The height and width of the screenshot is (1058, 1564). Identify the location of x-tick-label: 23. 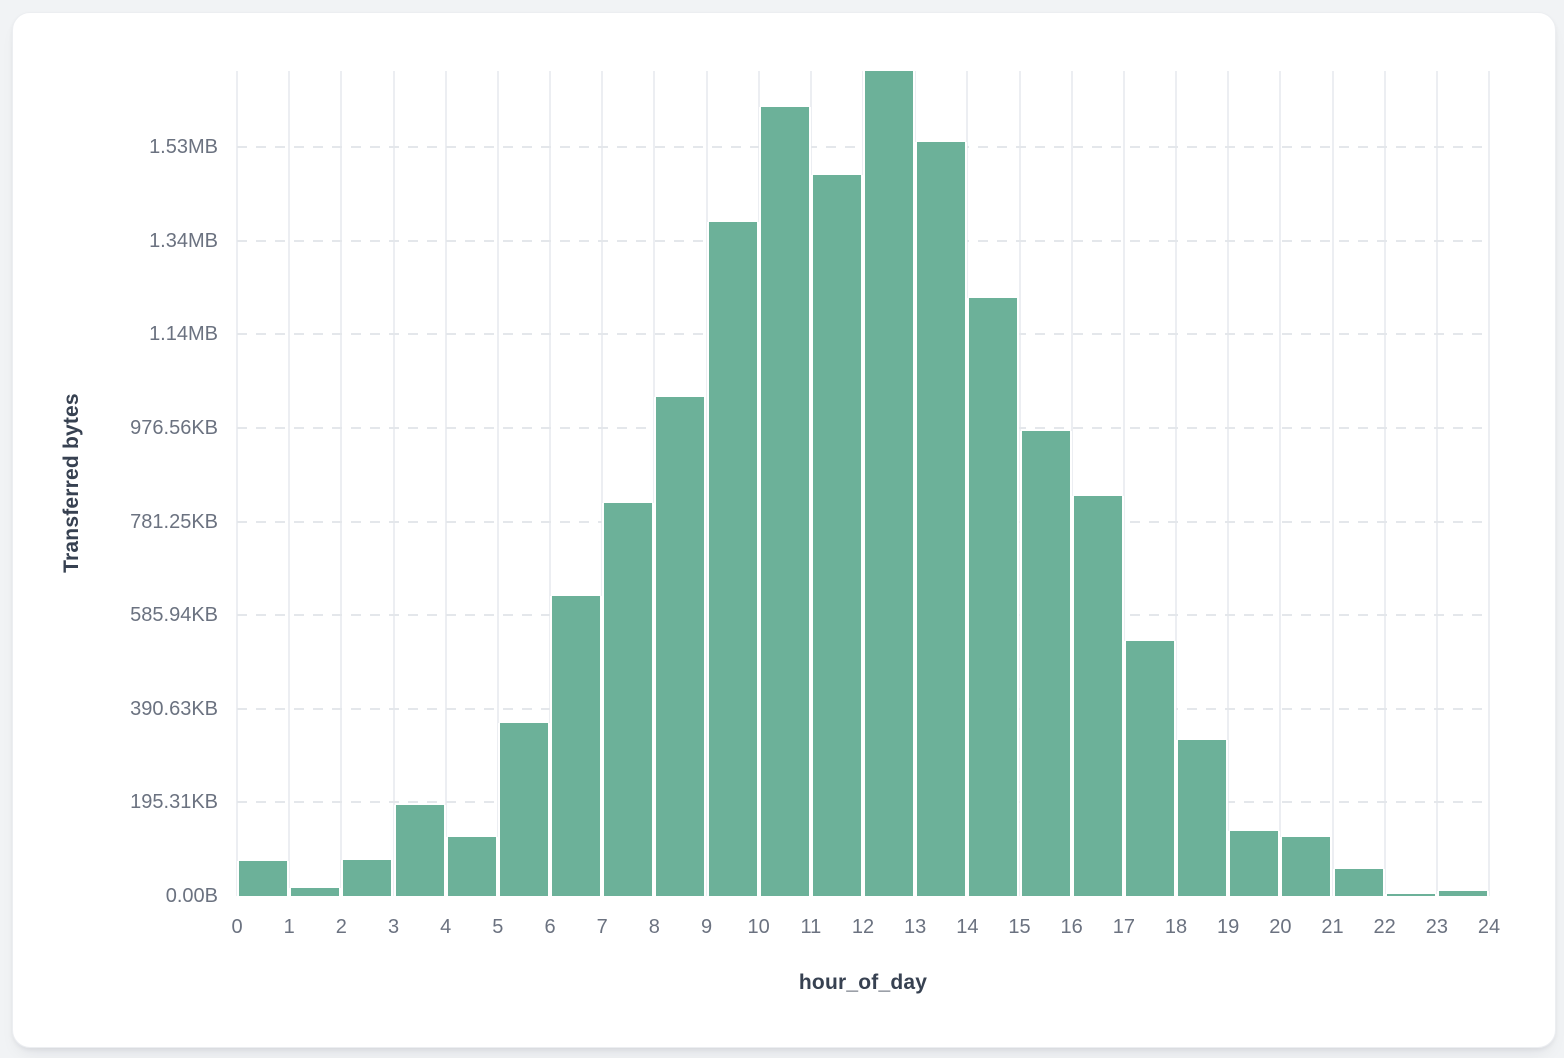
(1436, 927).